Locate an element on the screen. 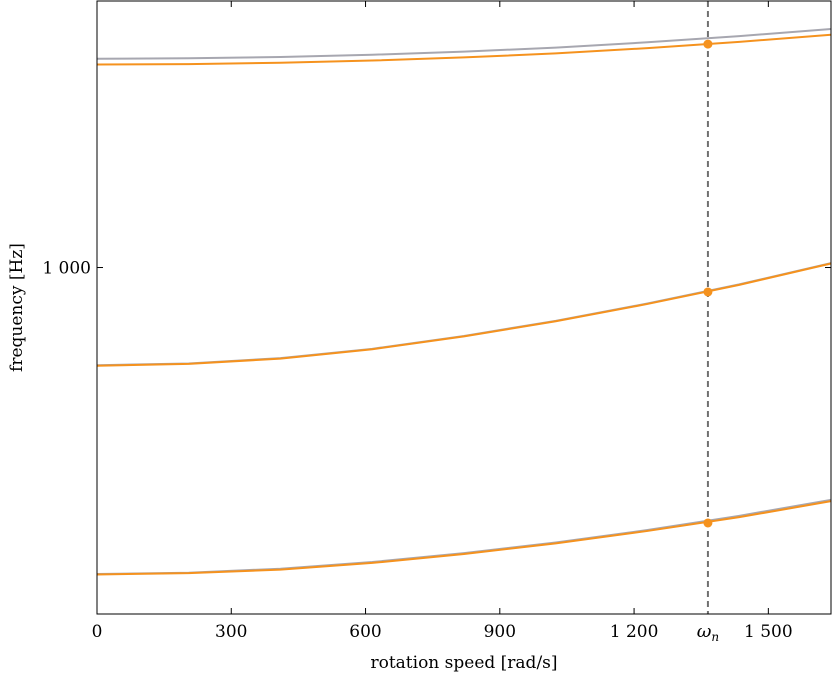  y-axis-label: frequency [Hz] is located at coordinates (17, 307).